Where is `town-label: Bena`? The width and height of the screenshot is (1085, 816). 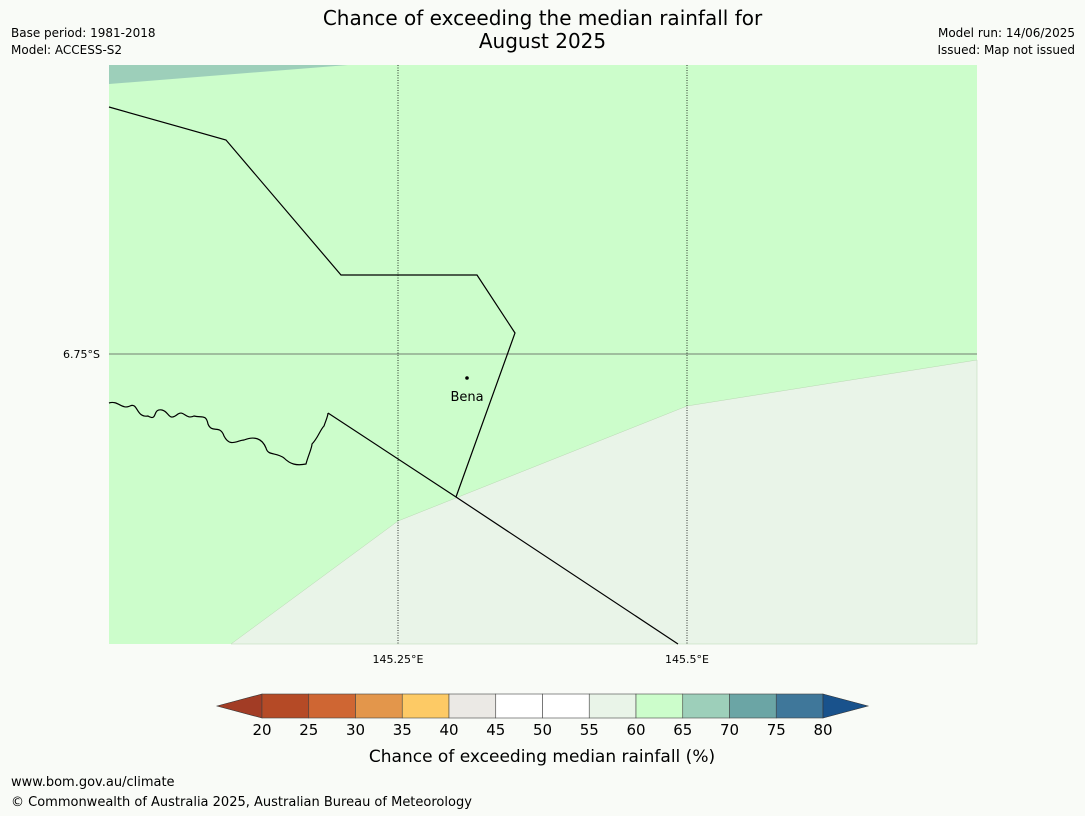 town-label: Bena is located at coordinates (466, 397).